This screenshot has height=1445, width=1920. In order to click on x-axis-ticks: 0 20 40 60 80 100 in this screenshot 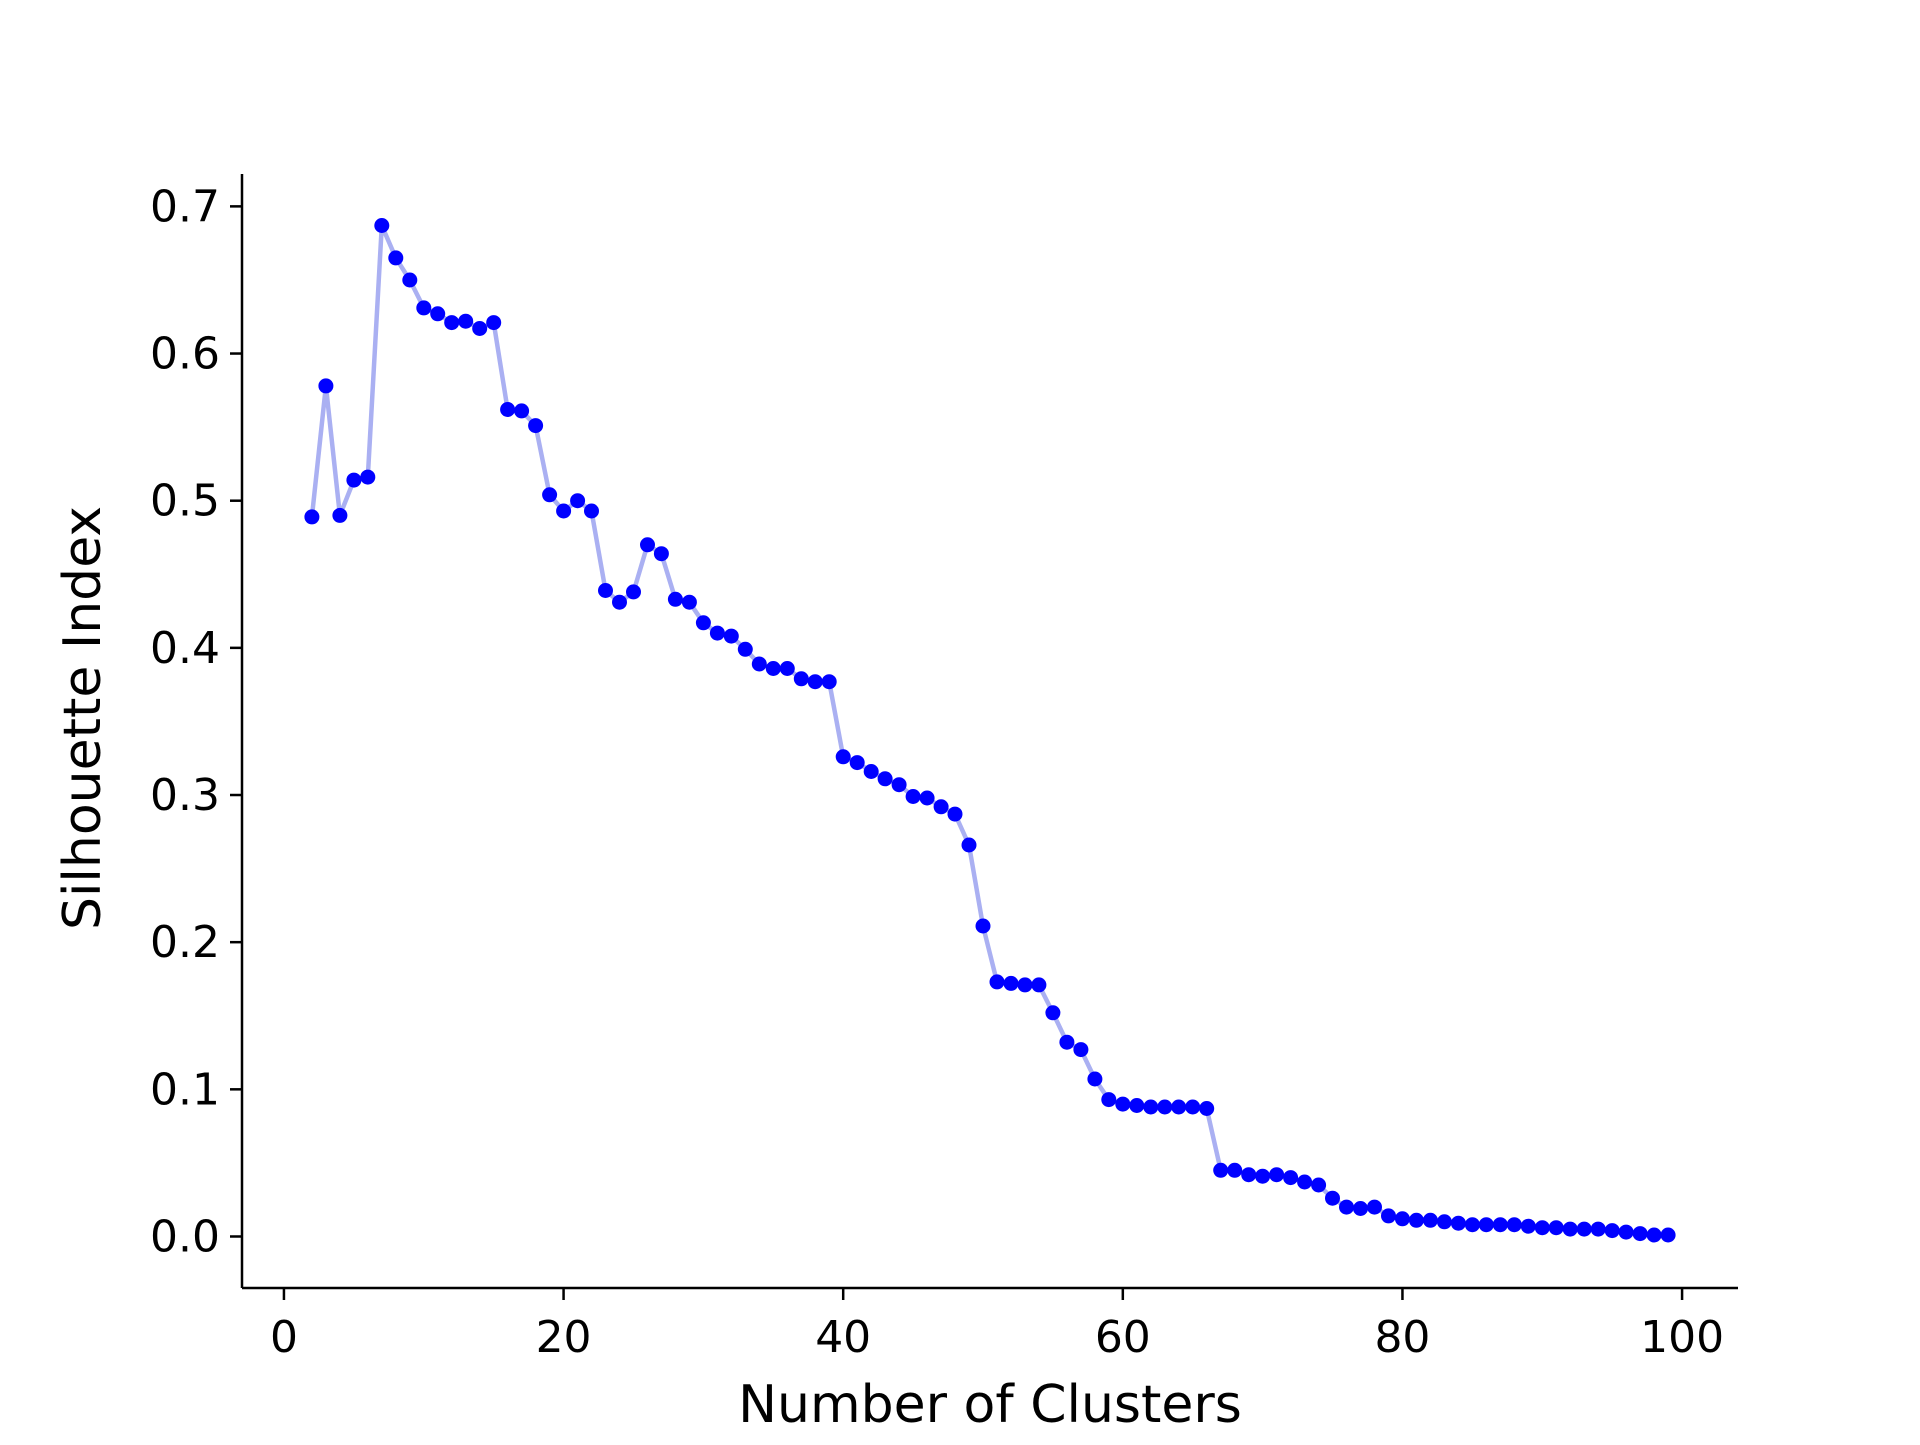, I will do `click(997, 1325)`.